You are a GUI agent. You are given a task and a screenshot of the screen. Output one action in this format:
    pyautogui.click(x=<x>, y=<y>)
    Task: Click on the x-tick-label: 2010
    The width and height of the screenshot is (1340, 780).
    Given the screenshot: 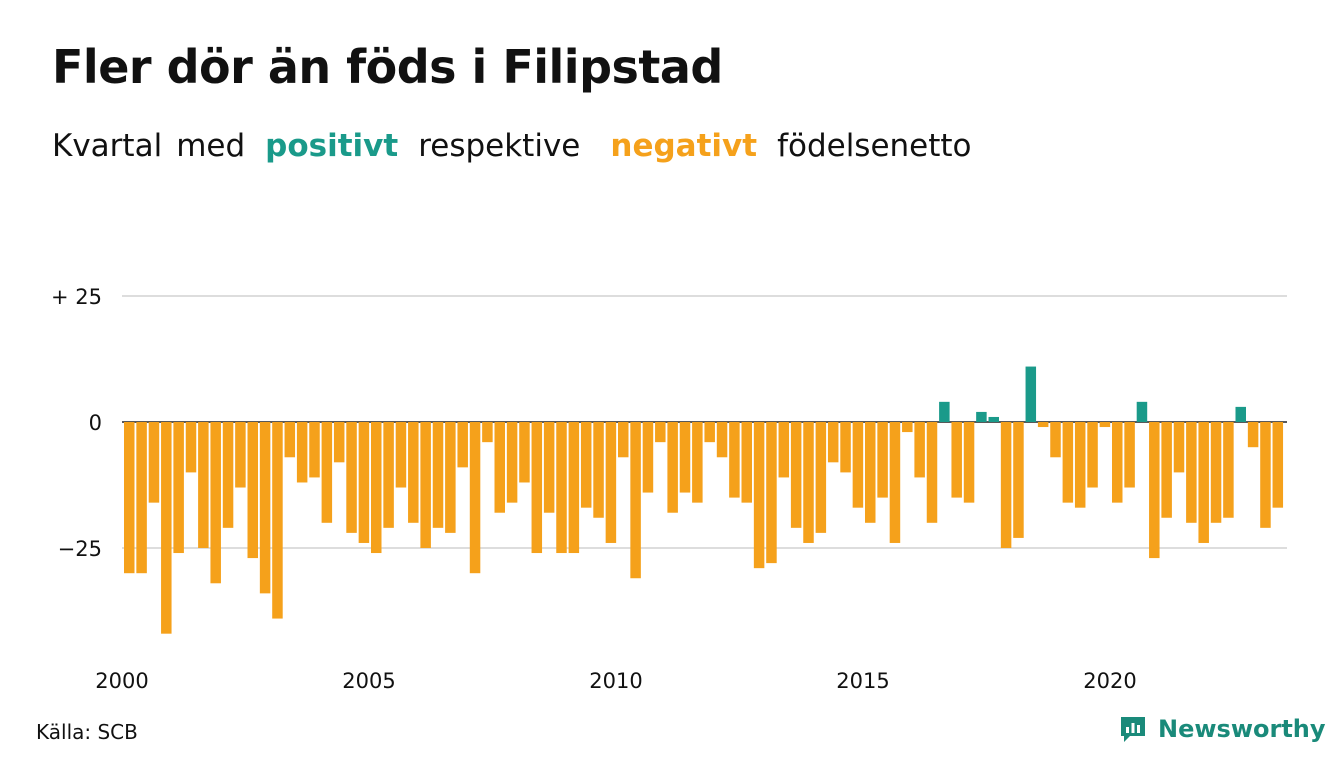 What is the action you would take?
    pyautogui.click(x=615, y=681)
    